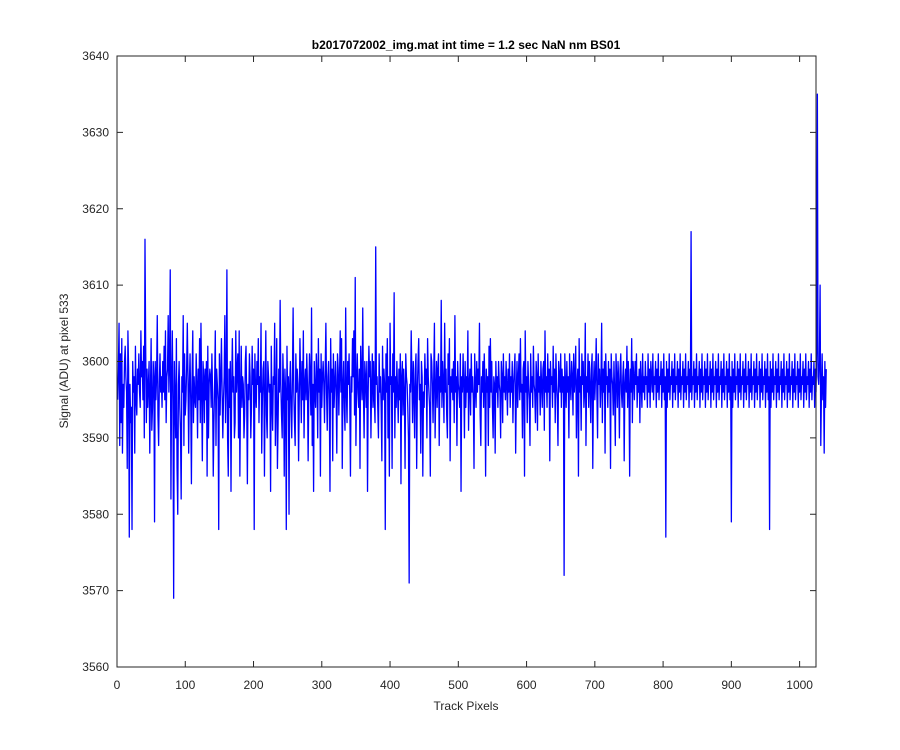  I want to click on x-axis-label: Track Pixels, so click(466, 706).